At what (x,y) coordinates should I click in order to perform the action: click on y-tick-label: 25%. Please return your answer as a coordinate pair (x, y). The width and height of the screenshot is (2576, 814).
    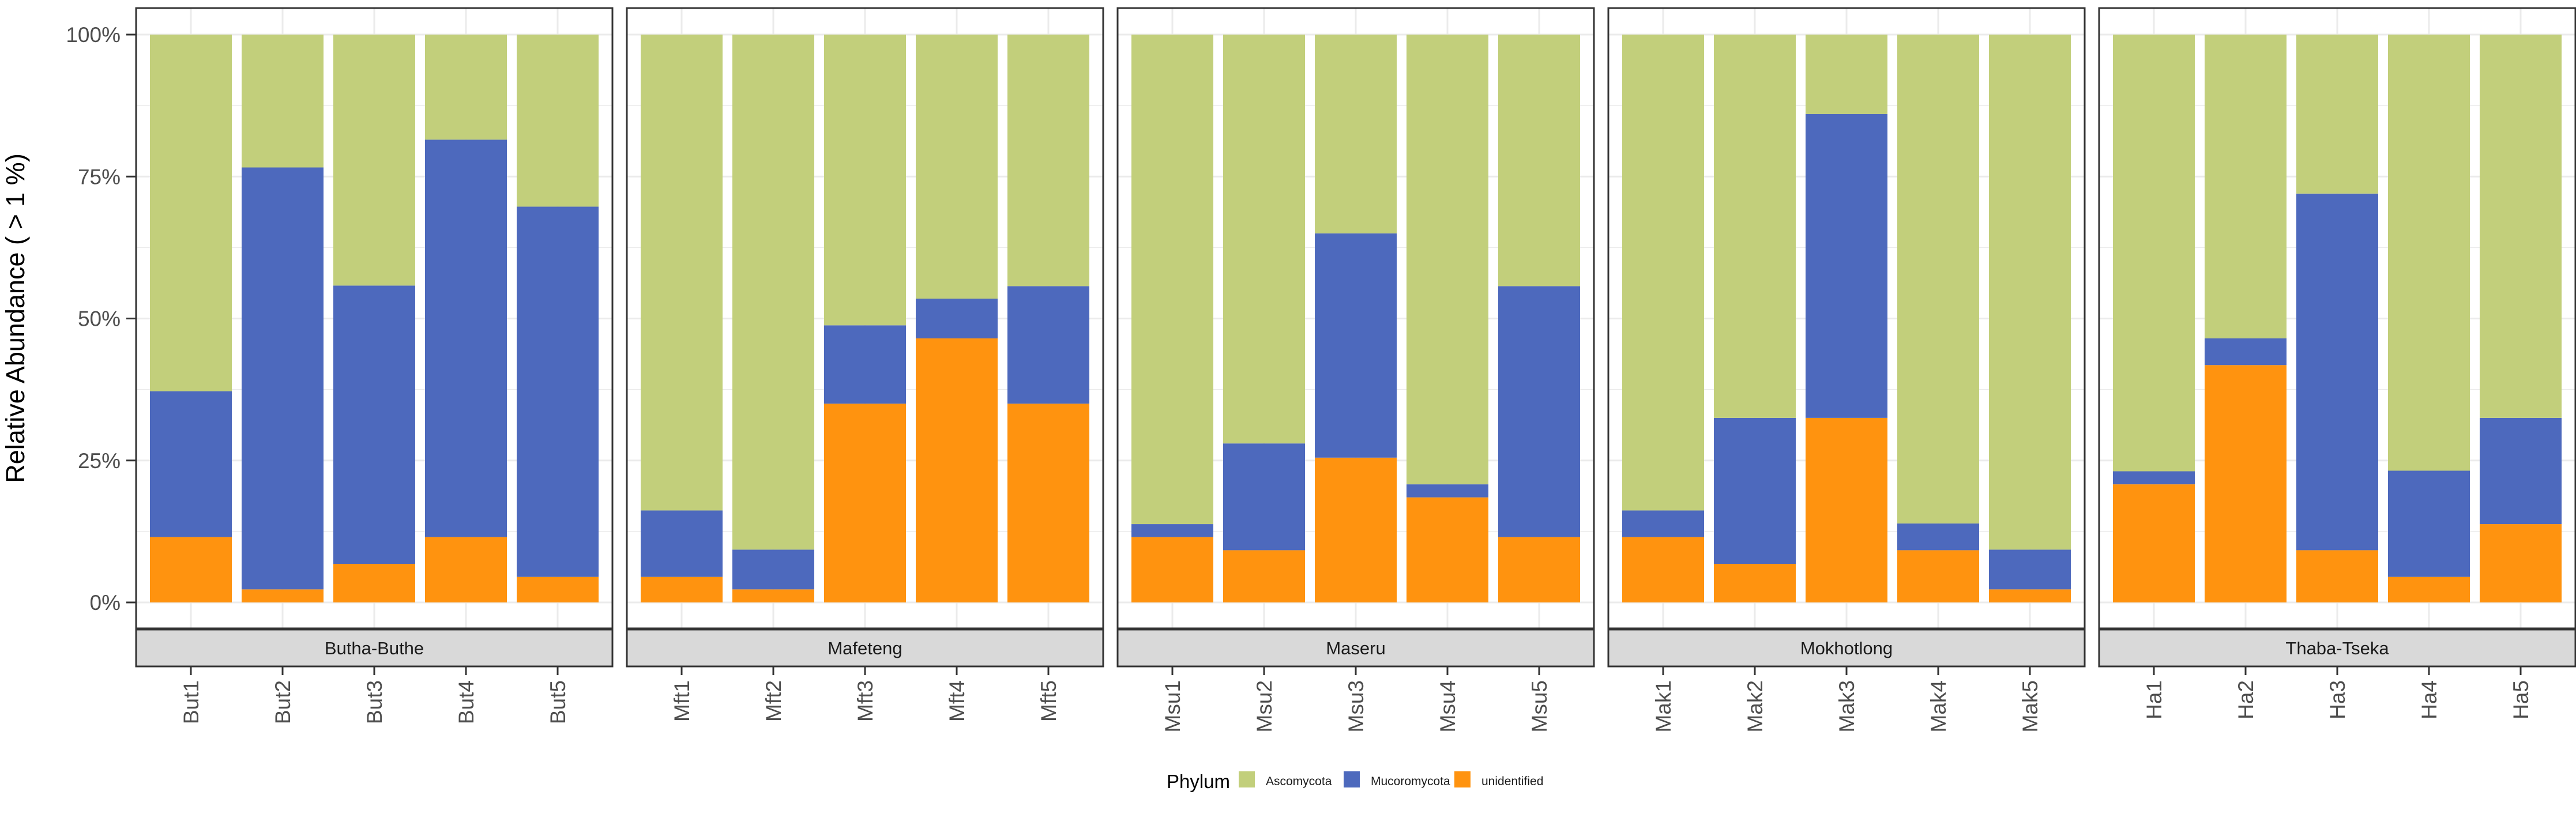
    Looking at the image, I should click on (99, 461).